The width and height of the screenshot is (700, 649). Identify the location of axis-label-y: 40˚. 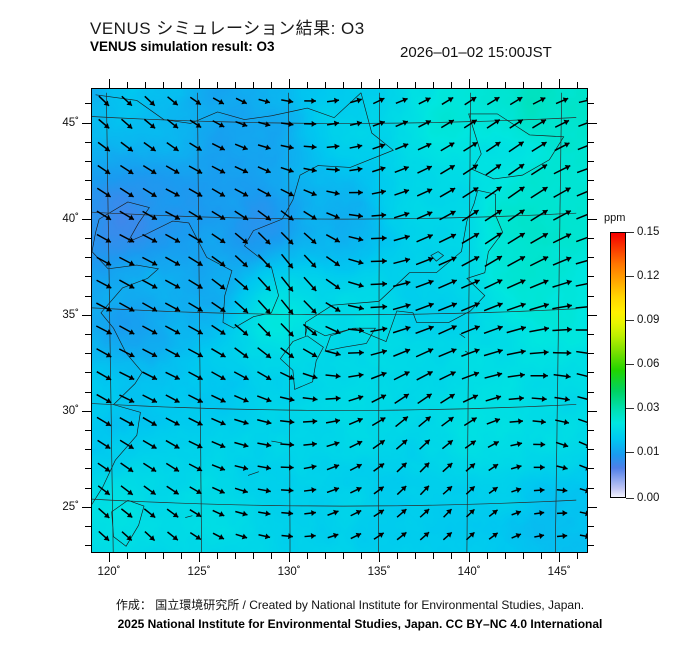
(70, 218).